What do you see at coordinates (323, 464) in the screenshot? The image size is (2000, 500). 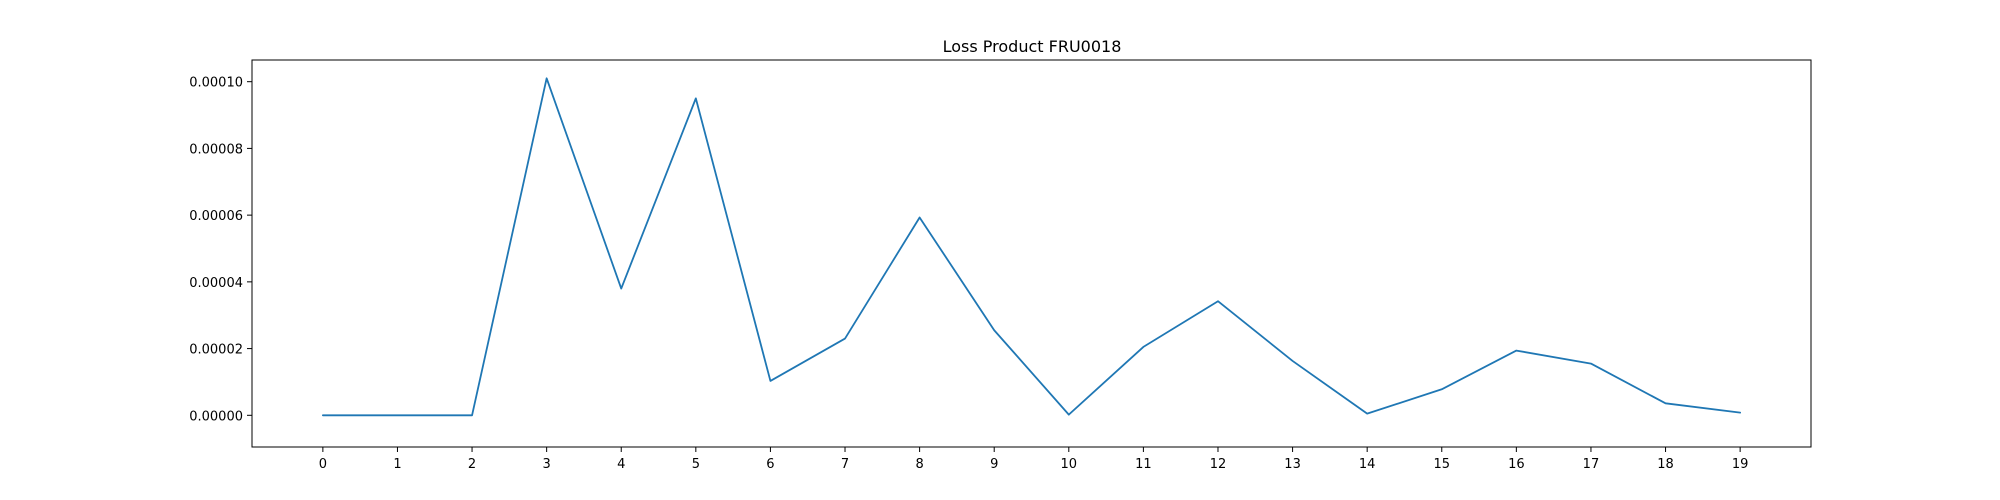 I see `x-tick-label: 0` at bounding box center [323, 464].